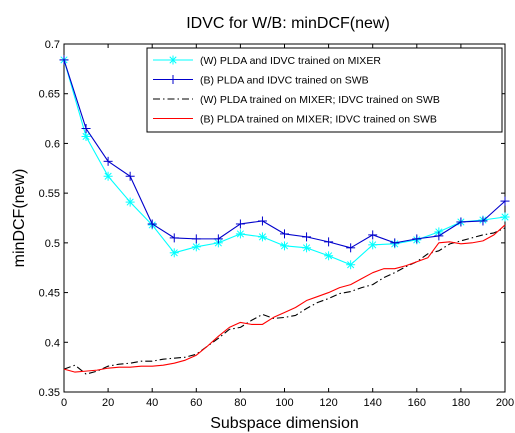 Image resolution: width=515 pixels, height=433 pixels. Describe the element at coordinates (49, 393) in the screenshot. I see `y-tick-label: 0.35` at that location.